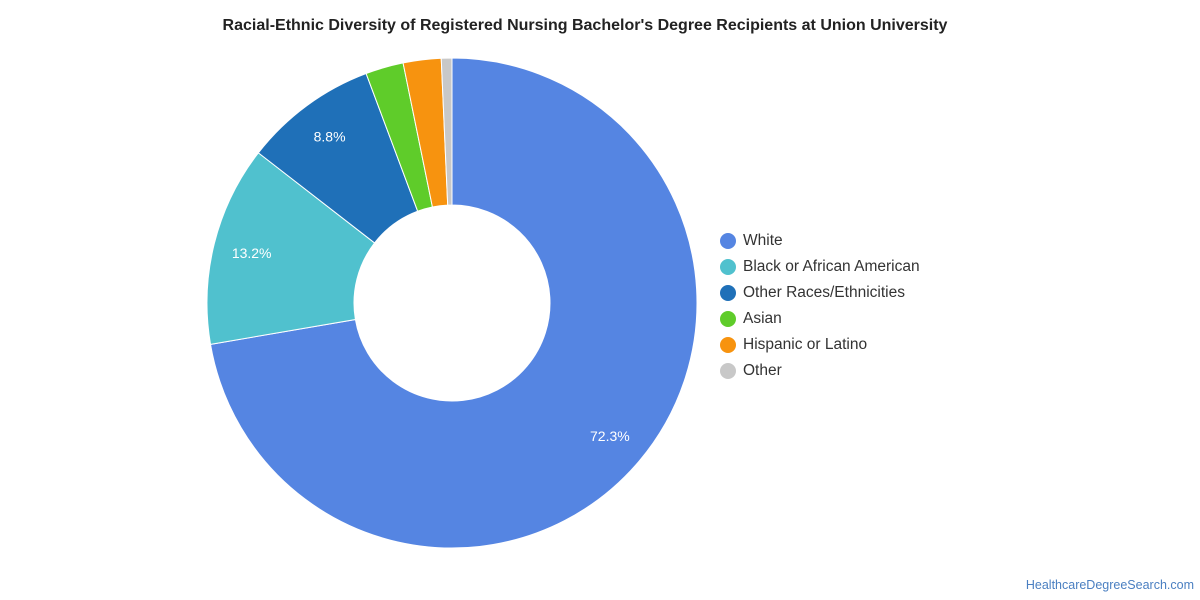 This screenshot has height=600, width=1200. I want to click on slice-other, so click(446, 131).